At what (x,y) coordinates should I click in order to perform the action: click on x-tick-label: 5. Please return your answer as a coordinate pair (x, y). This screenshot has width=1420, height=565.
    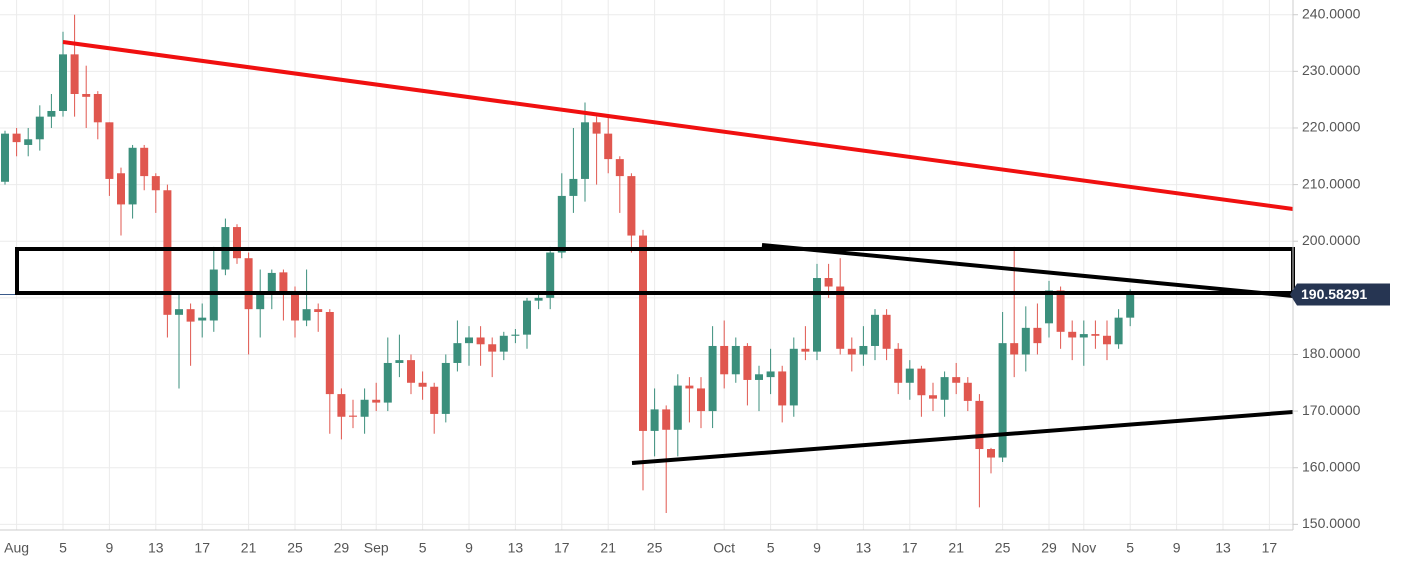
    Looking at the image, I should click on (771, 548).